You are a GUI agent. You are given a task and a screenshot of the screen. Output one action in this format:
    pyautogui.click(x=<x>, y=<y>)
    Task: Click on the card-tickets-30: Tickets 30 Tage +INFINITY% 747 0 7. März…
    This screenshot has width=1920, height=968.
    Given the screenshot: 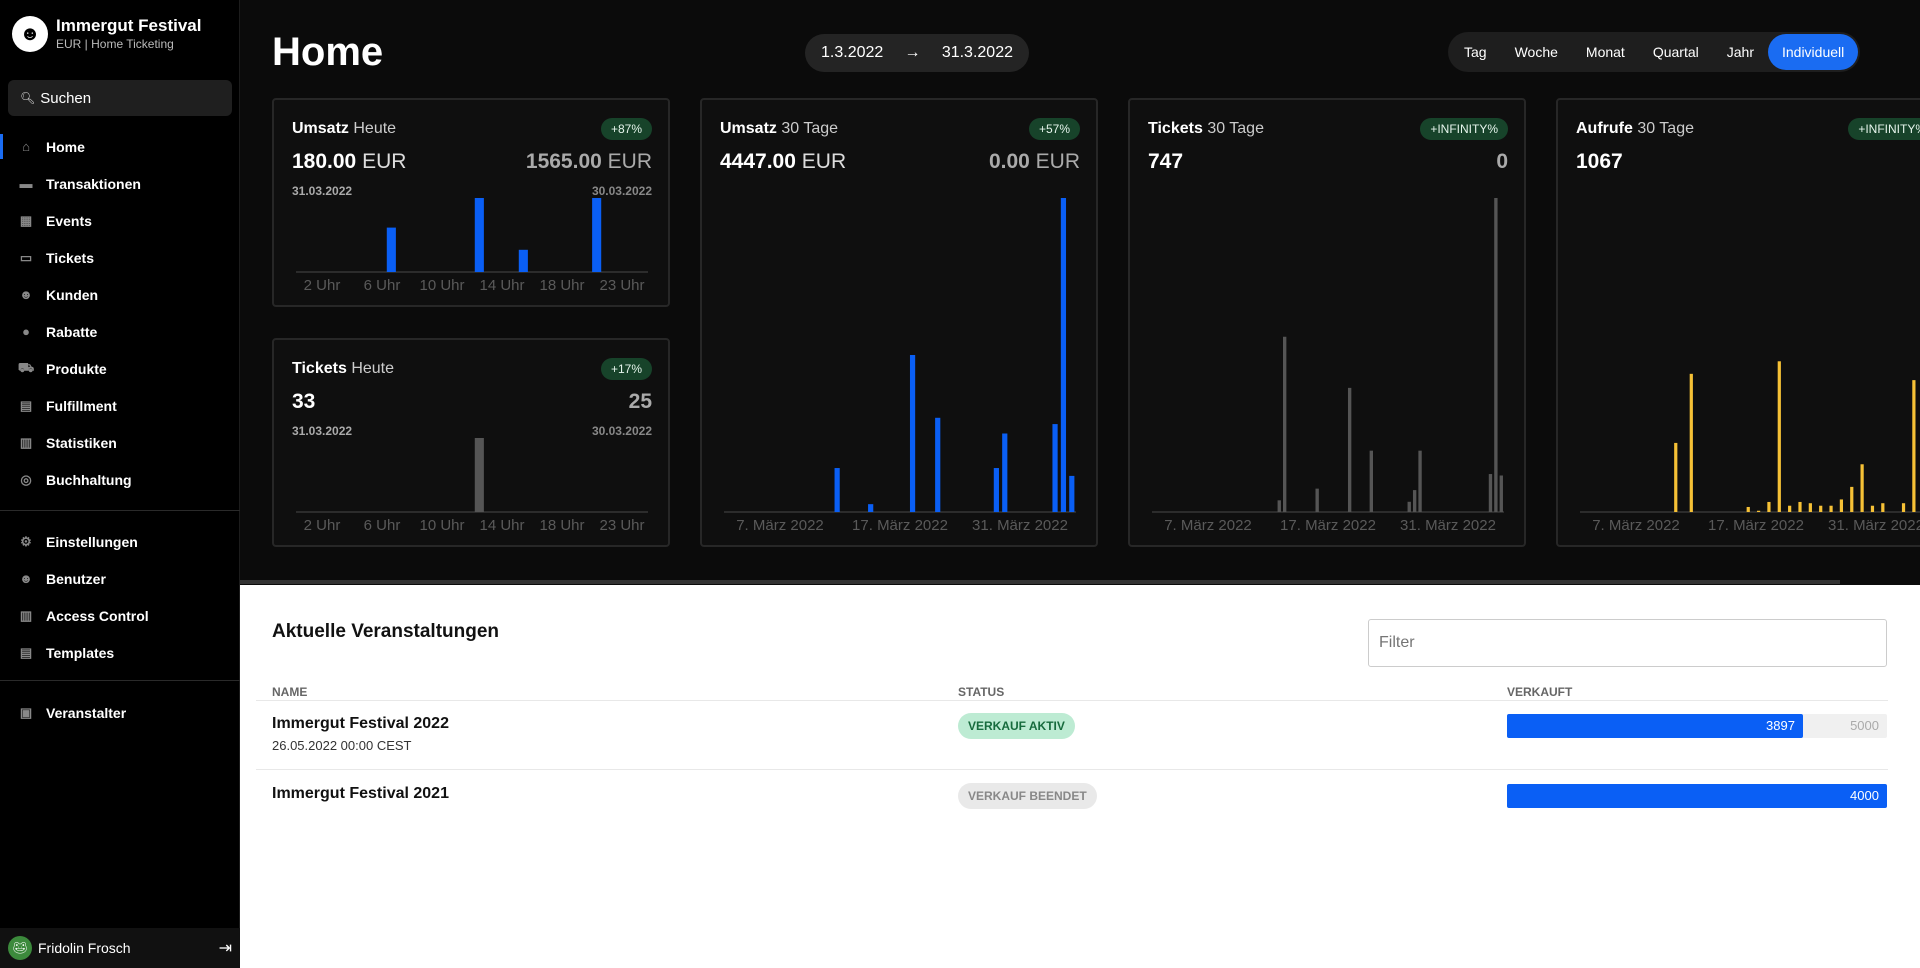 What is the action you would take?
    pyautogui.click(x=1327, y=322)
    